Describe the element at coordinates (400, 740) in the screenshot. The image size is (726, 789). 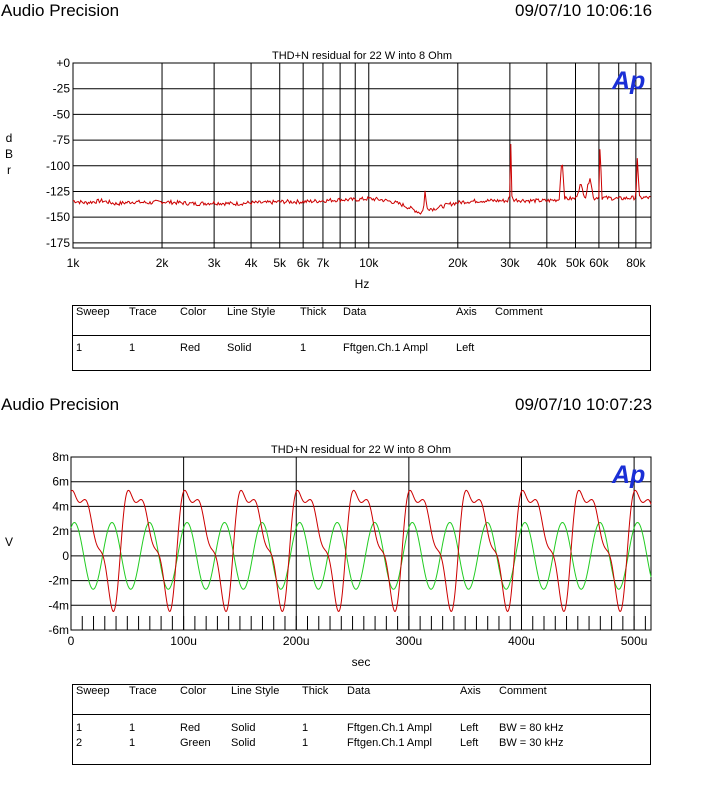
I see `legend-cell: Fftgen.Ch.1 Ampl Fftgen.Ch.1 Ampl` at that location.